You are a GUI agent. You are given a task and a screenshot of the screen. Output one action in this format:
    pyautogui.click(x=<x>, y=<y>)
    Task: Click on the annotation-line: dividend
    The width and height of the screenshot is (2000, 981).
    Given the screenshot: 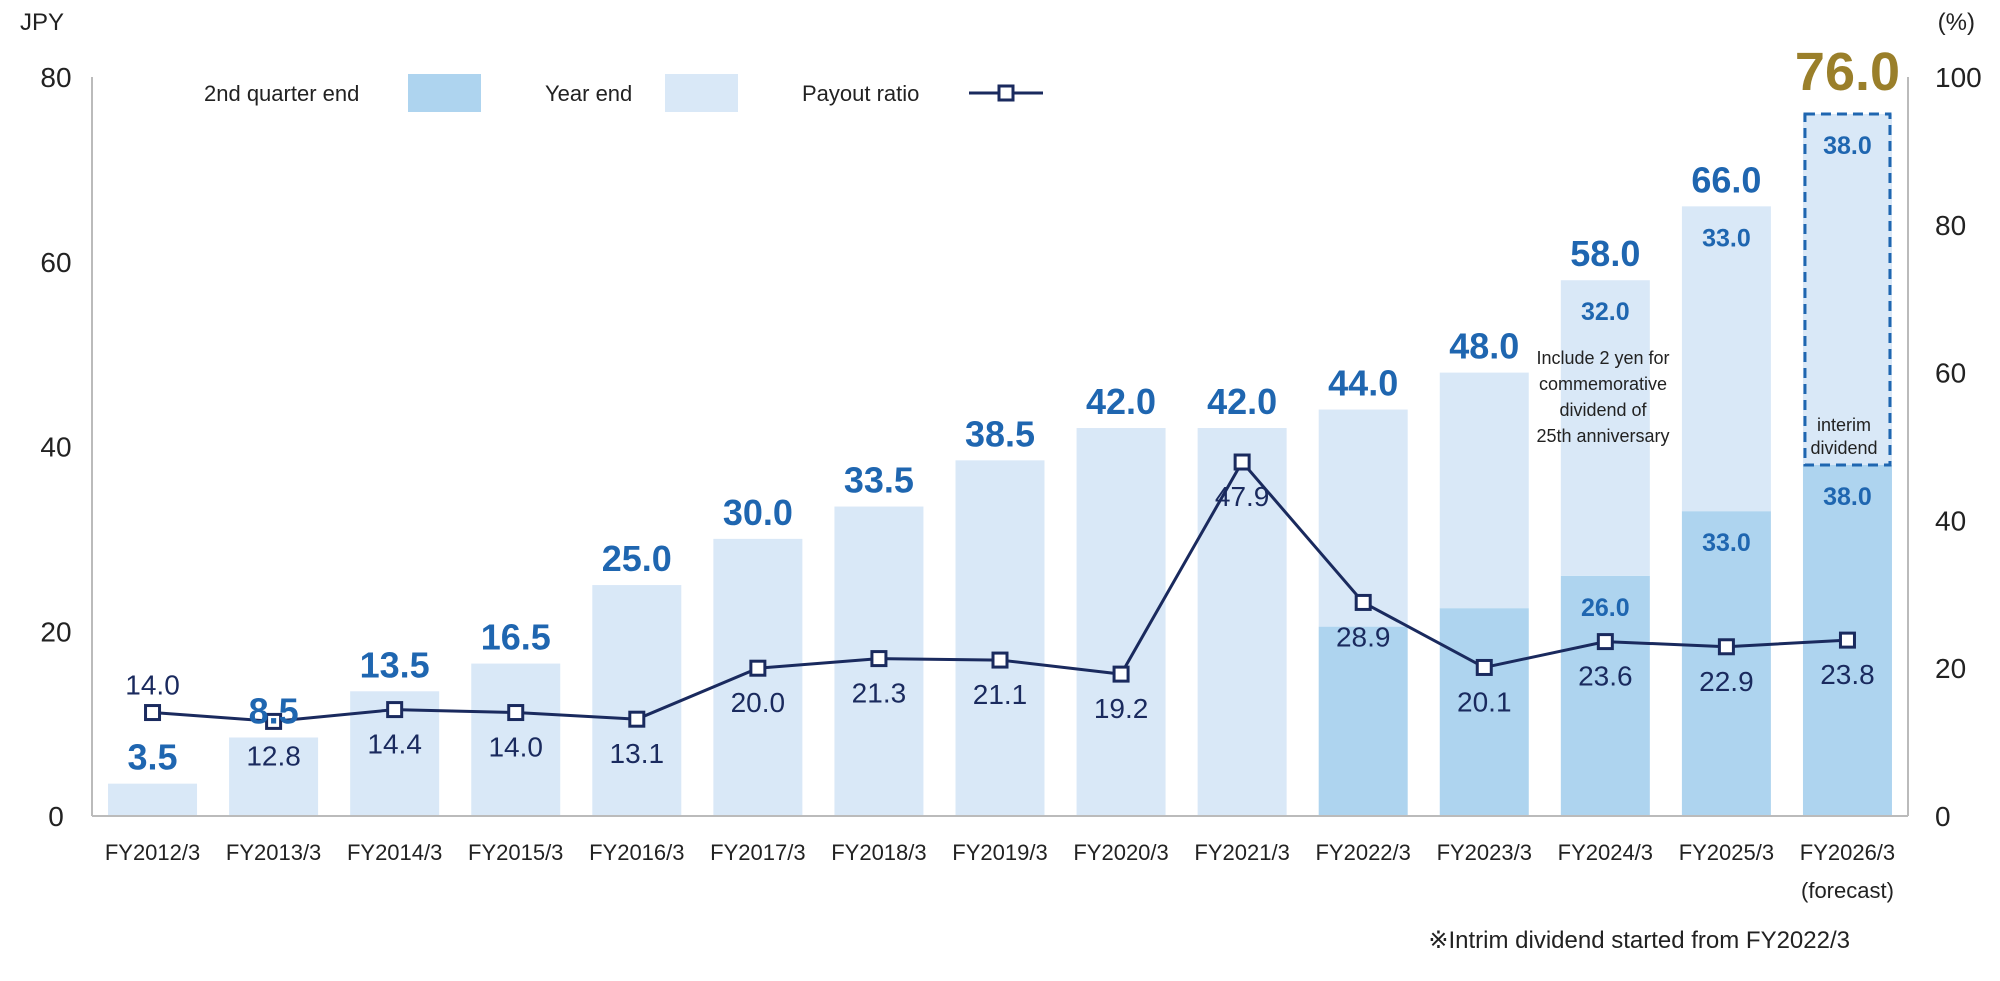 What is the action you would take?
    pyautogui.click(x=1843, y=448)
    